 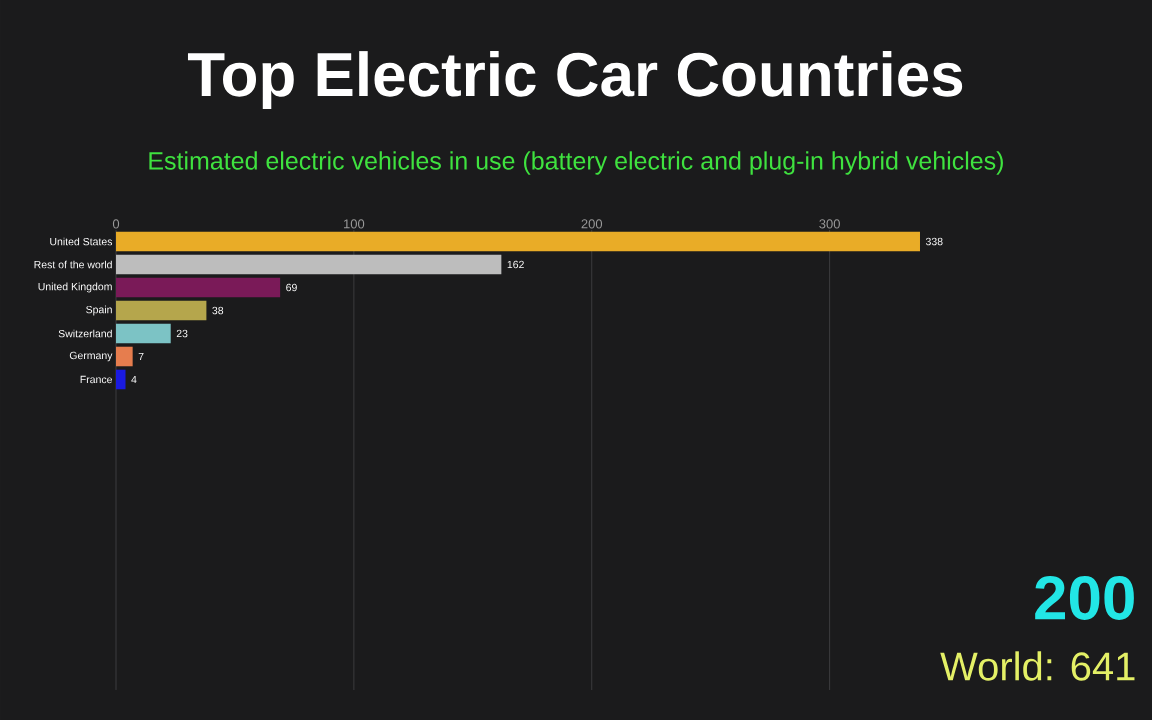 What do you see at coordinates (934, 241) in the screenshot?
I see `data-label: 338` at bounding box center [934, 241].